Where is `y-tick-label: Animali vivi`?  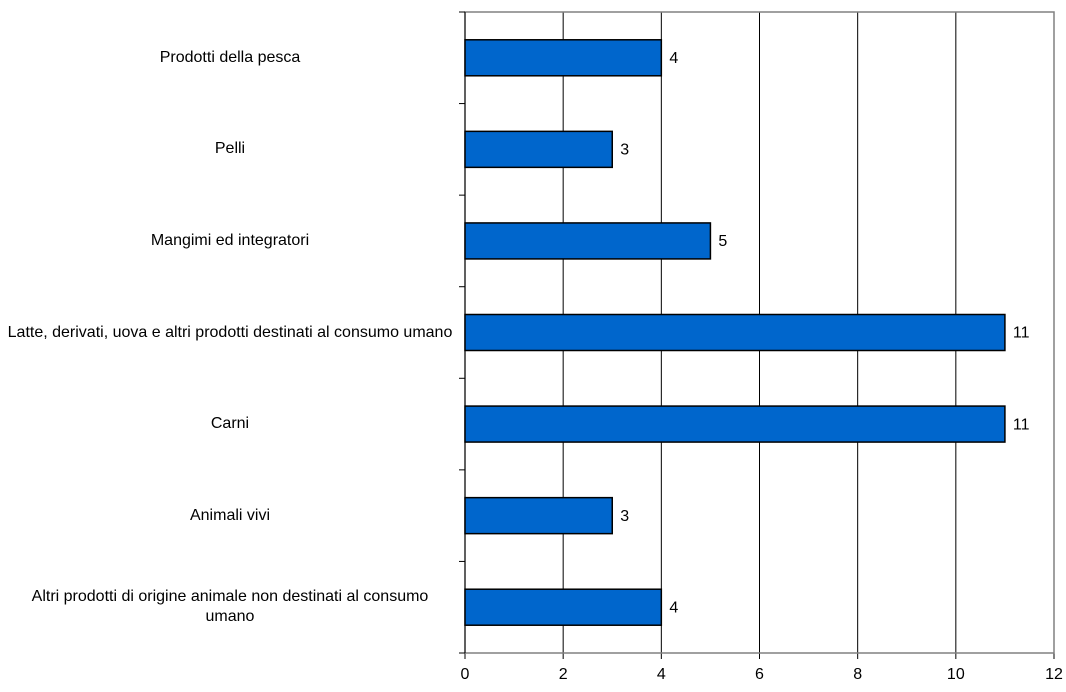 y-tick-label: Animali vivi is located at coordinates (229, 515).